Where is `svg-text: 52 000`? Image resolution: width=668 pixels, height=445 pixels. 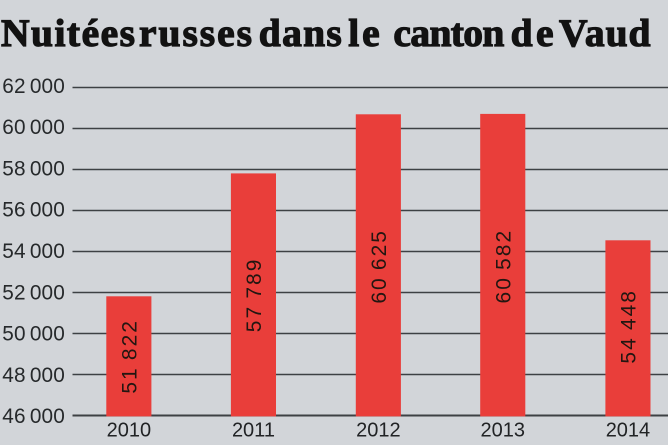 svg-text: 52 000 is located at coordinates (33, 292).